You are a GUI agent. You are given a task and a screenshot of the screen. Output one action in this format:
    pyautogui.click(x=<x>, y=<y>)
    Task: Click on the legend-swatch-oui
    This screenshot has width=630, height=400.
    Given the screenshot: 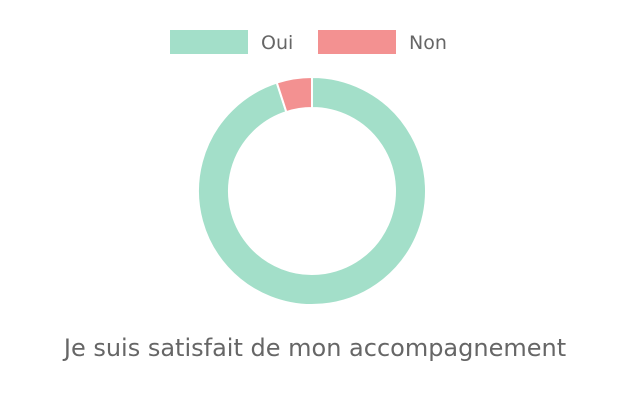 What is the action you would take?
    pyautogui.click(x=209, y=42)
    